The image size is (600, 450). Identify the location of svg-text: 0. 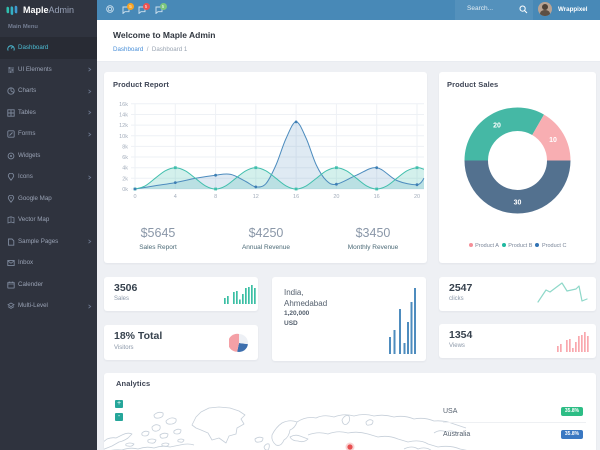
(134, 197).